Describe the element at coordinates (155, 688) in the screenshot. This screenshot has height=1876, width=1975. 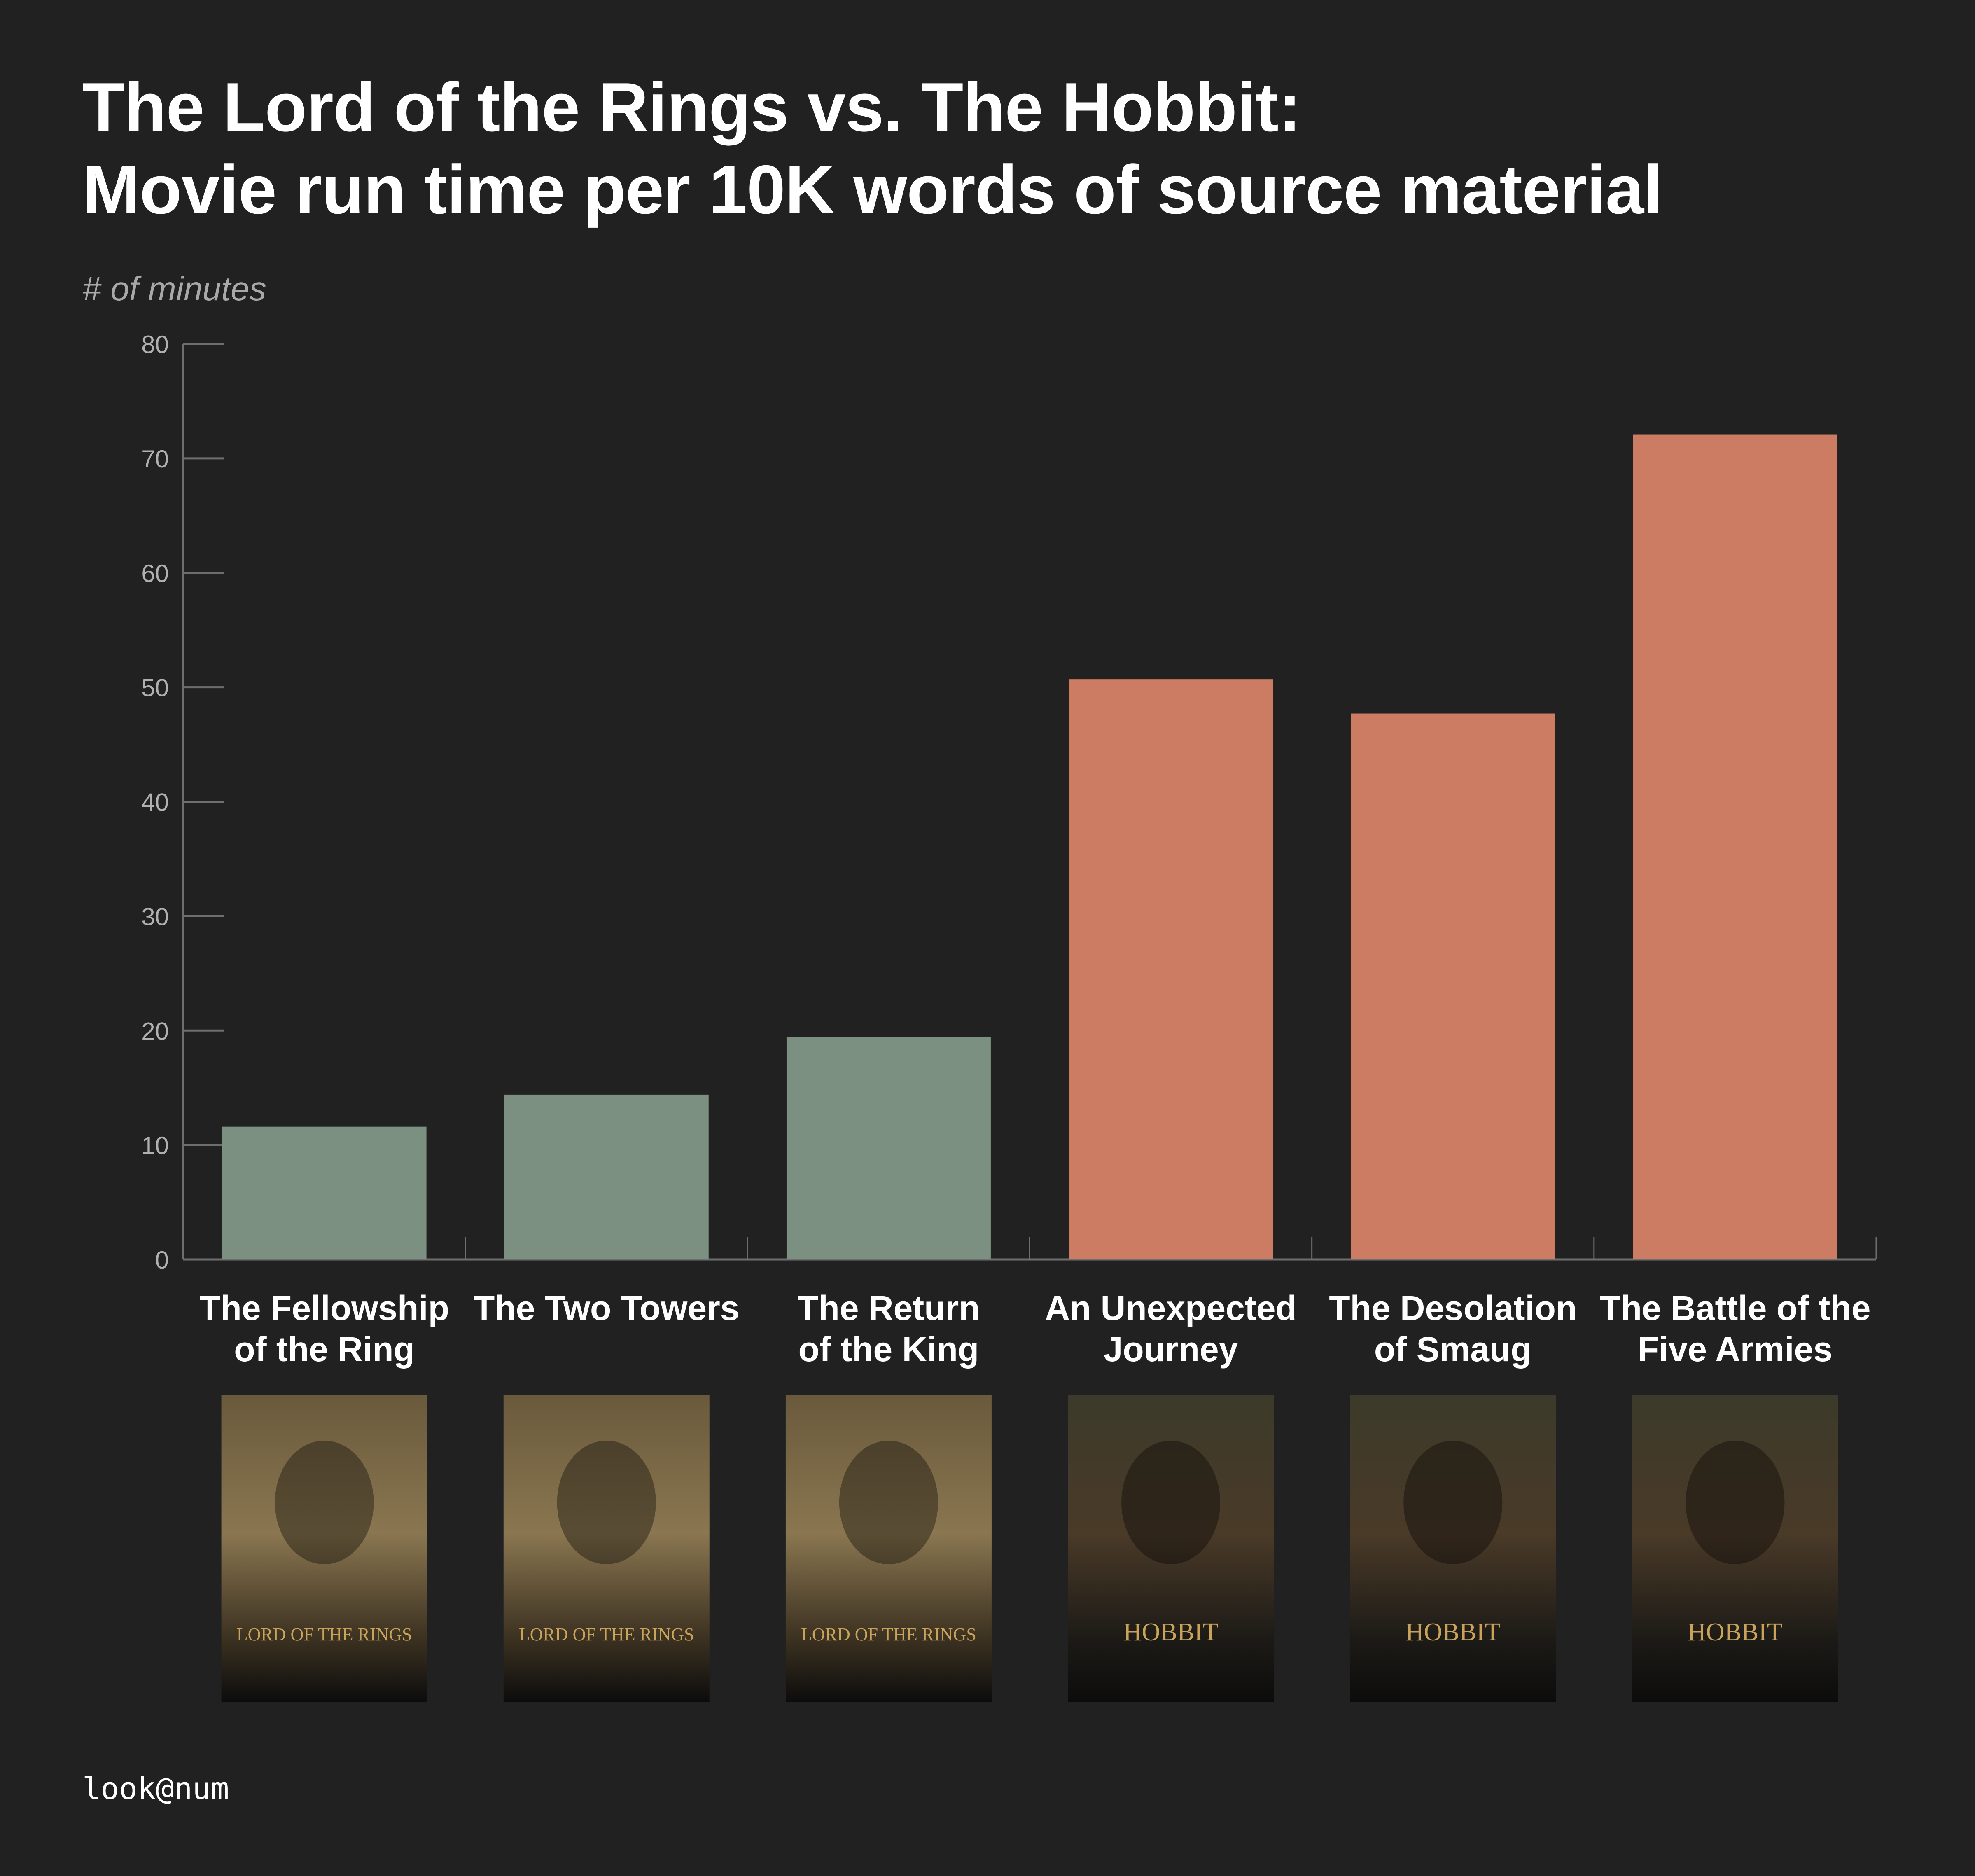
I see `y-tick-label: 50` at that location.